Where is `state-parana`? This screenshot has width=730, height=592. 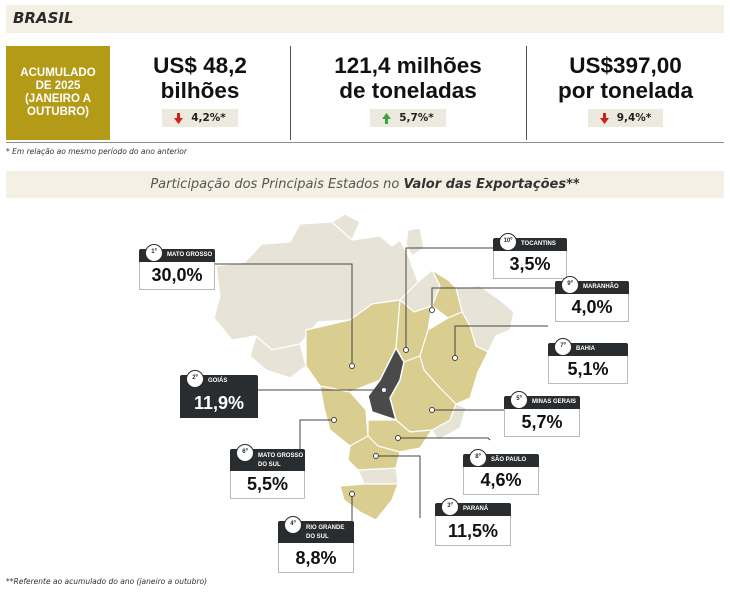
state-parana is located at coordinates (374, 453).